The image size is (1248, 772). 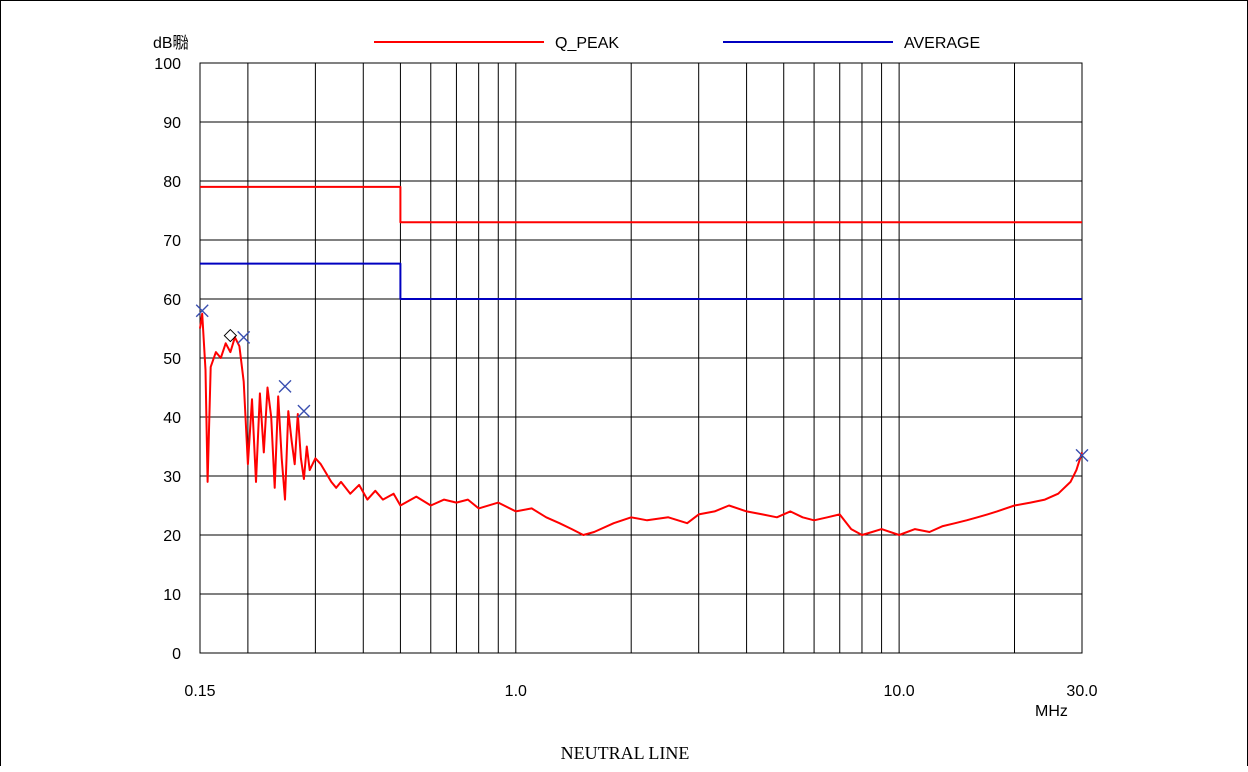 What do you see at coordinates (587, 43) in the screenshot?
I see `legend-label-q-peak: Q_PEAK` at bounding box center [587, 43].